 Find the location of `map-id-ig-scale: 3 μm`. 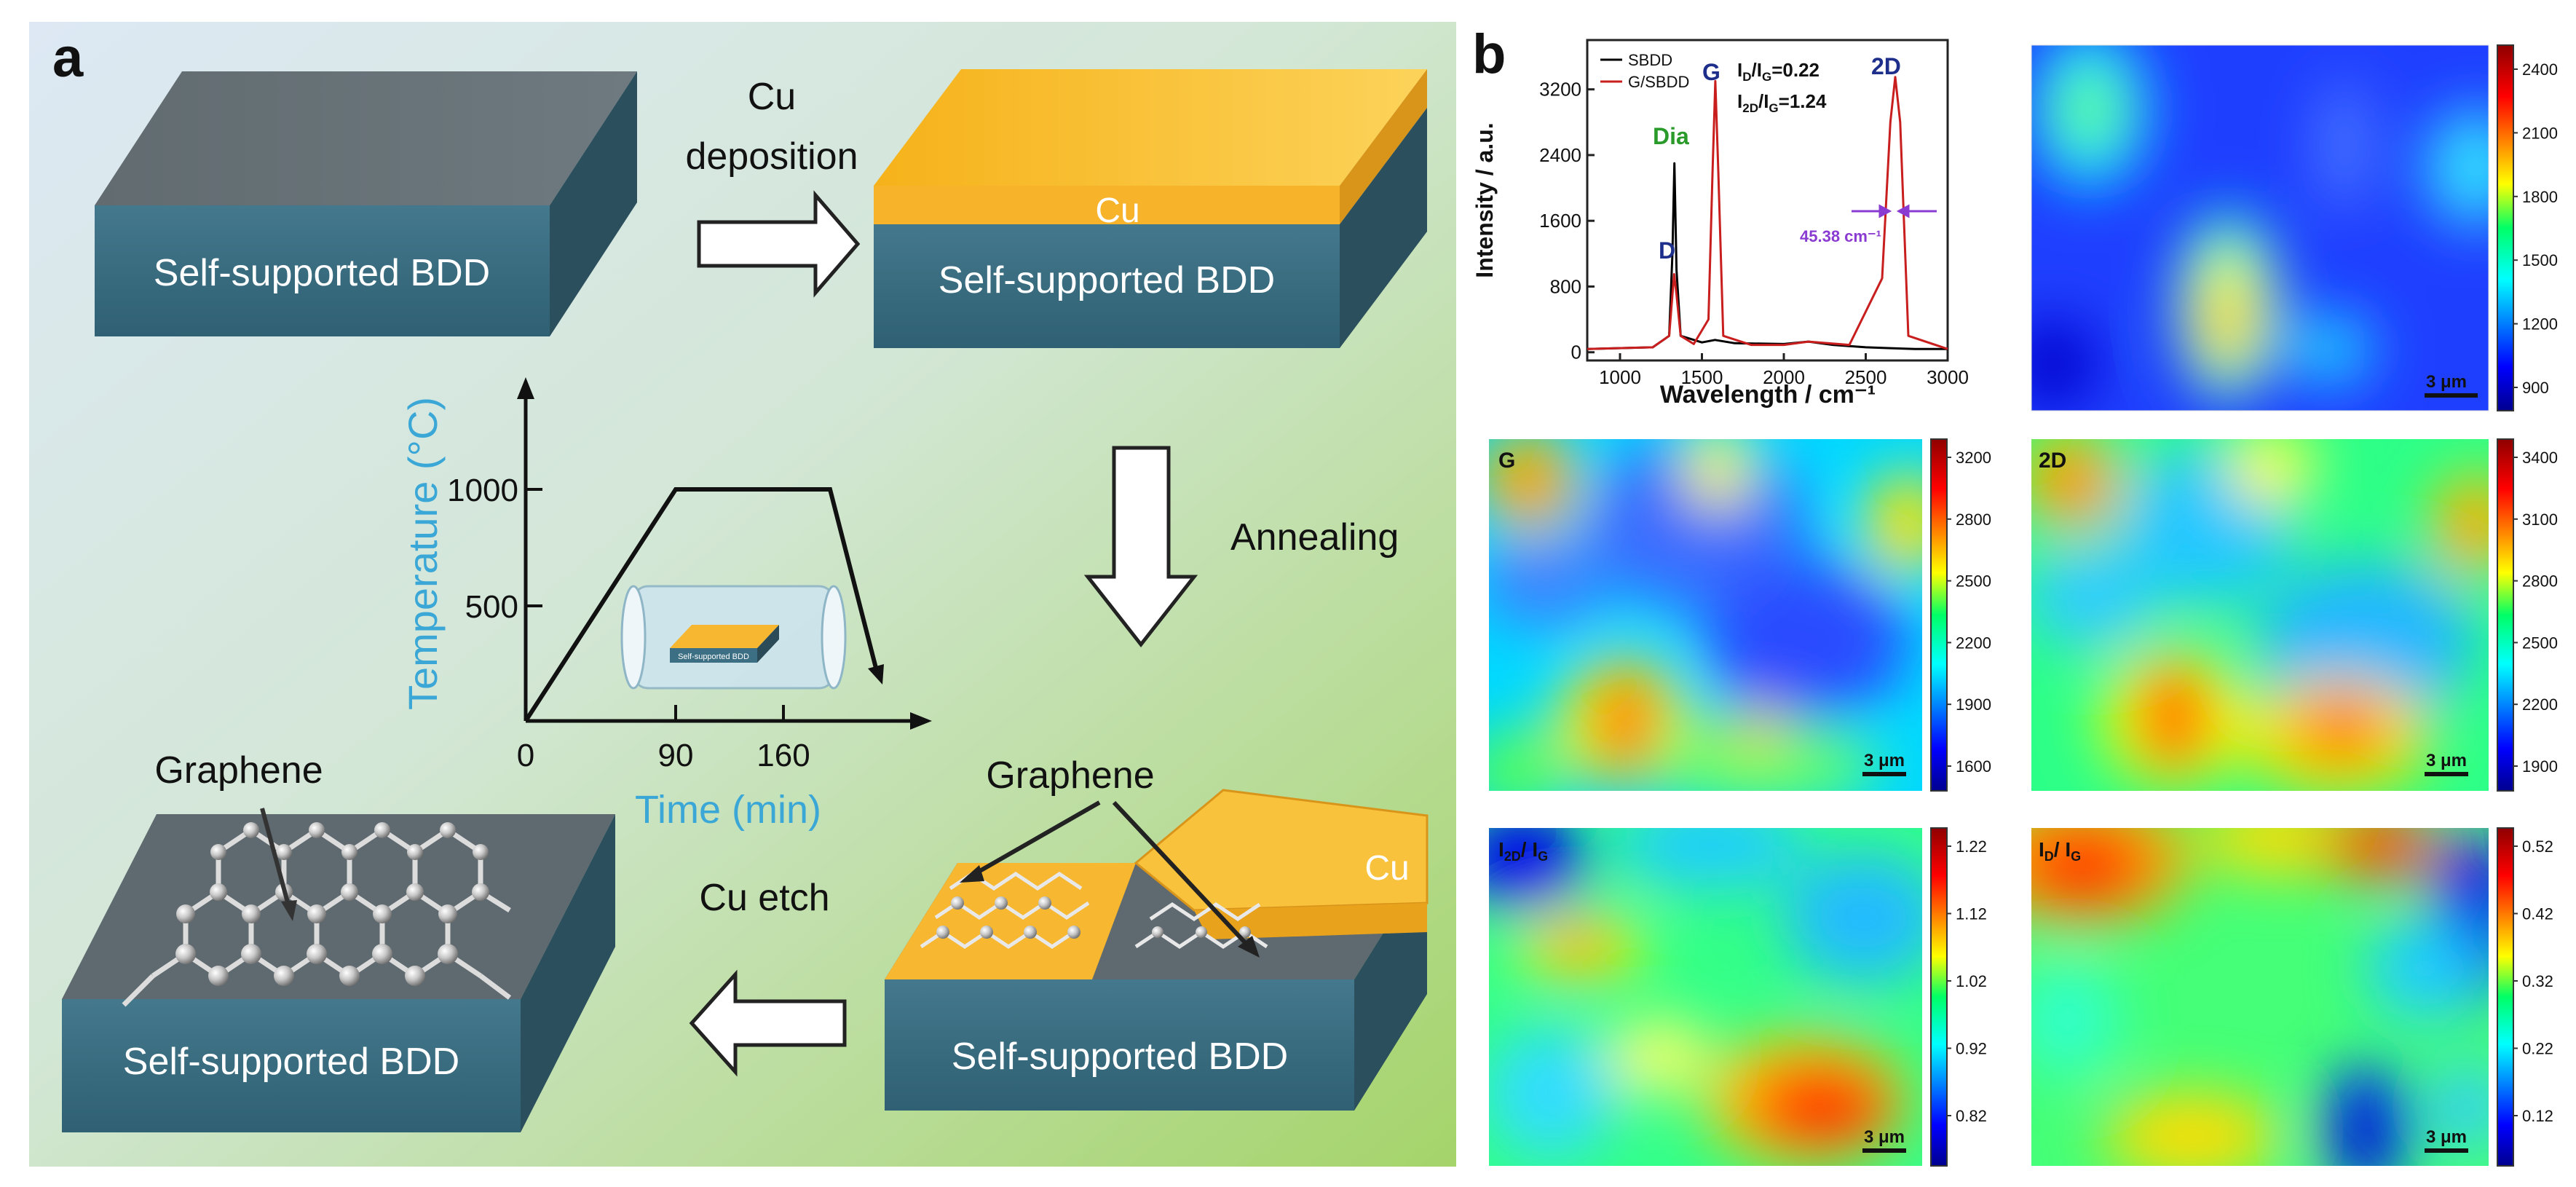

map-id-ig-scale: 3 μm is located at coordinates (2447, 1137).